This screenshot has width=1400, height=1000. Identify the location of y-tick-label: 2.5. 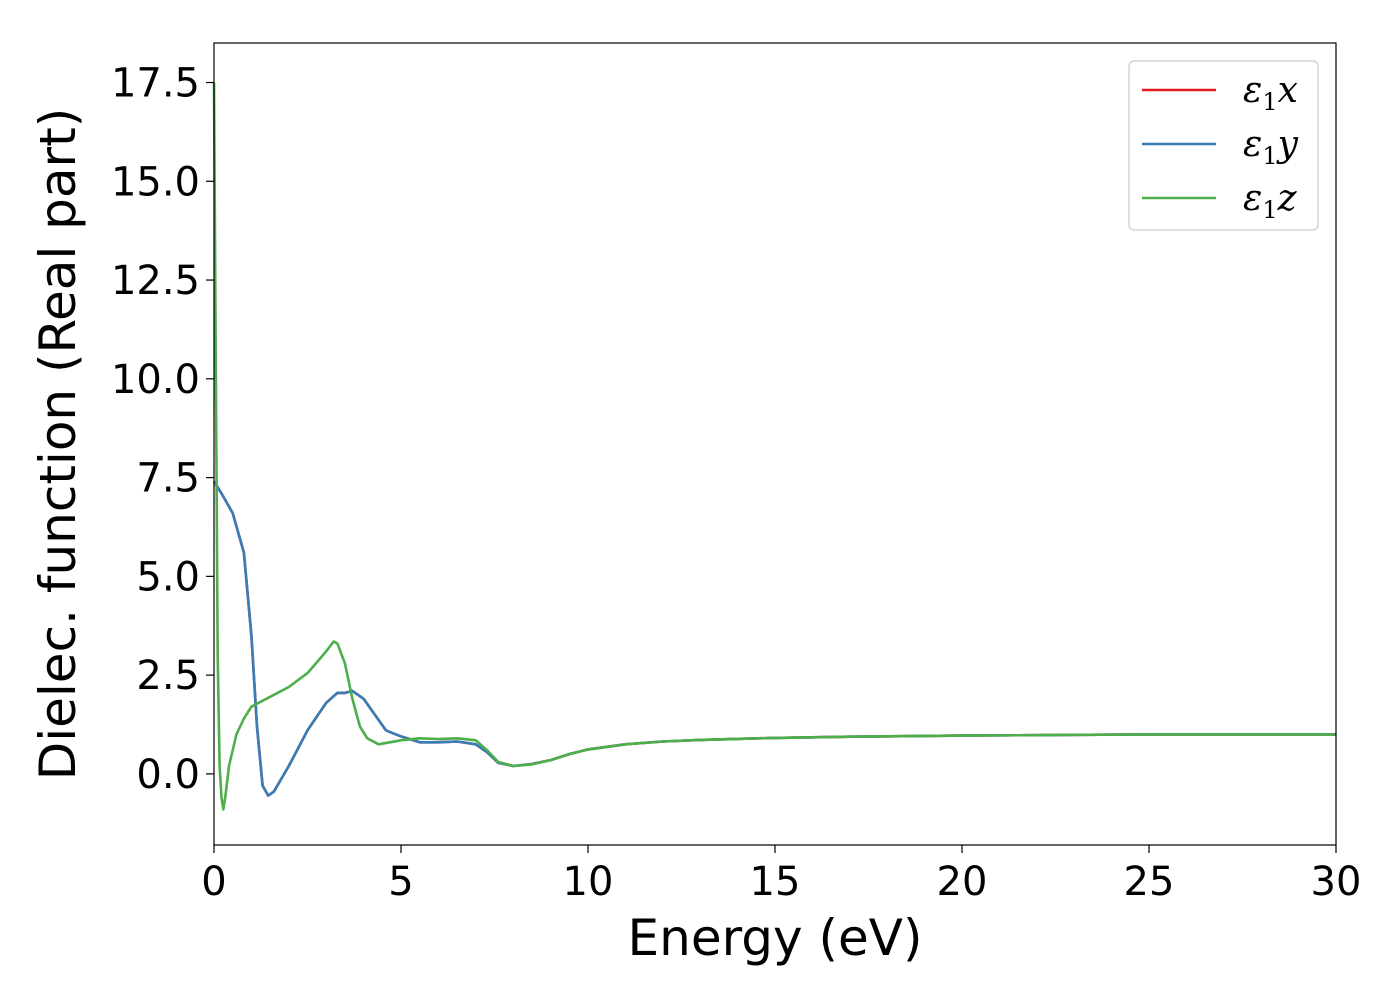
(168, 676).